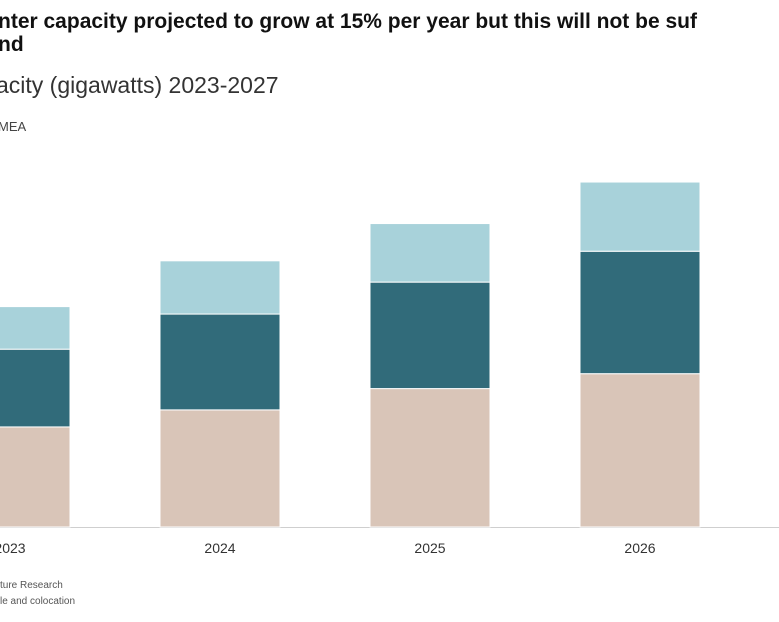 This screenshot has width=779, height=622. I want to click on x-tick-label-2026: 2026, so click(639, 548).